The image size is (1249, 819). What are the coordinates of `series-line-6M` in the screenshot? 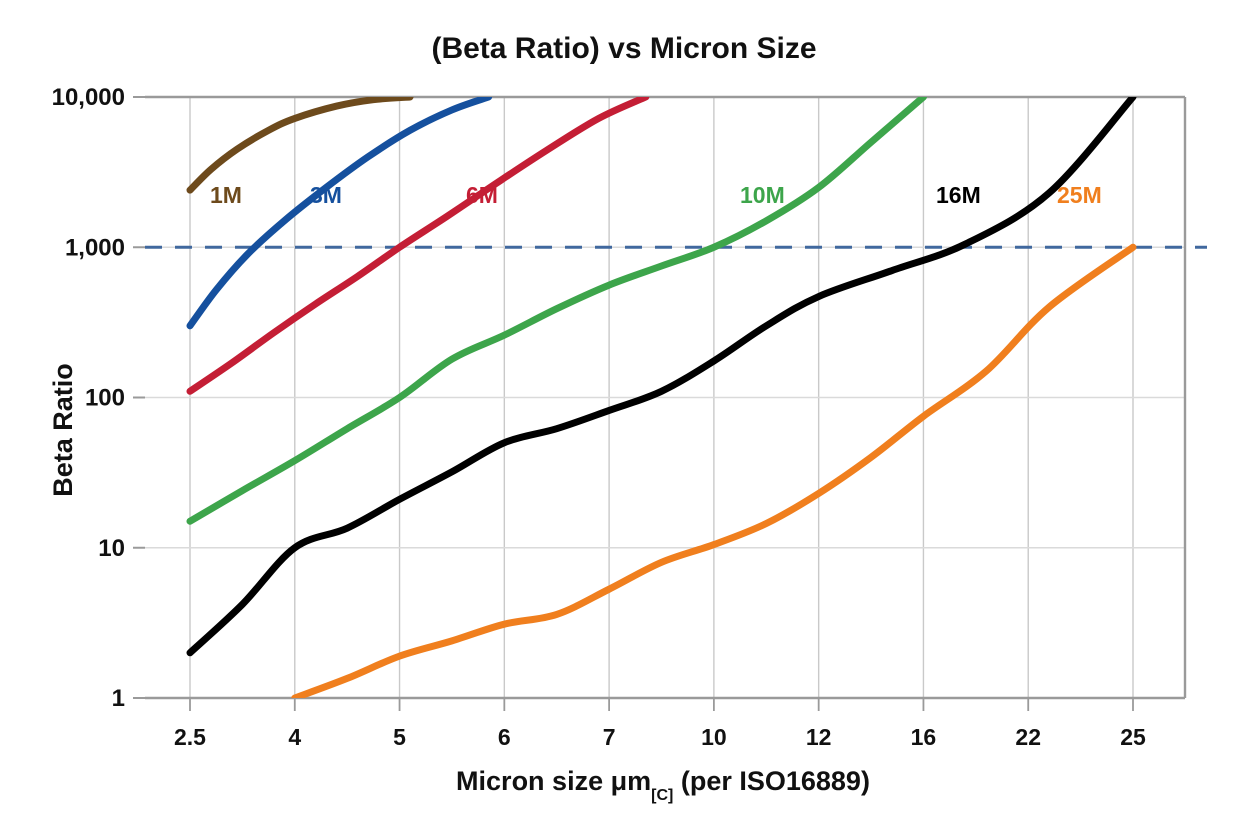 It's located at (418, 246).